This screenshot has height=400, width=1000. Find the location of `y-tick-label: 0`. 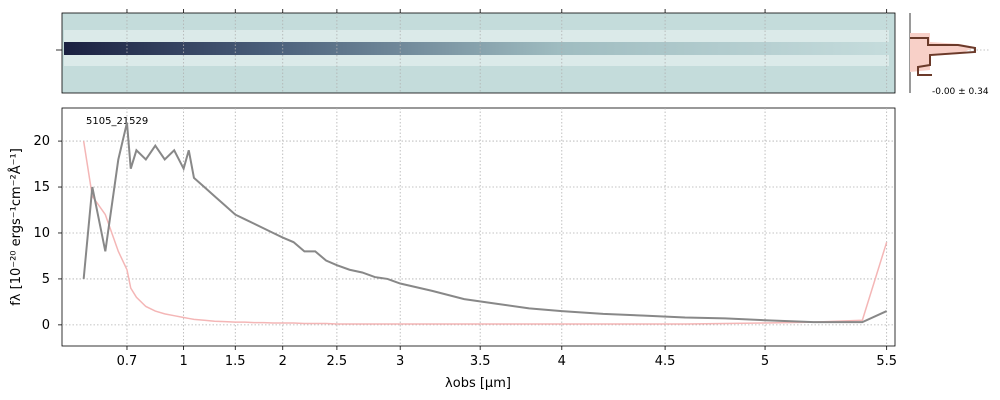

y-tick-label: 0 is located at coordinates (46, 325).